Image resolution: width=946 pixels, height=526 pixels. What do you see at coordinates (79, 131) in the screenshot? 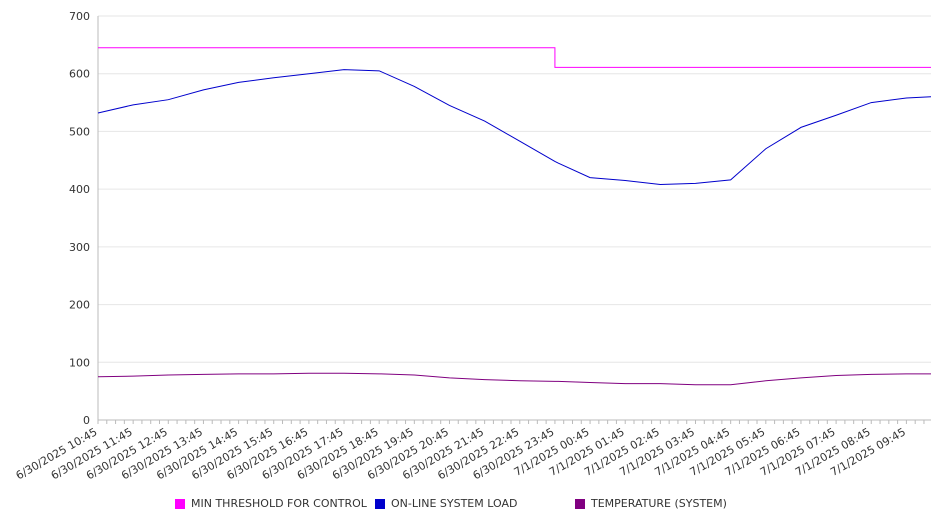
I see `y-tick-label: 500` at bounding box center [79, 131].